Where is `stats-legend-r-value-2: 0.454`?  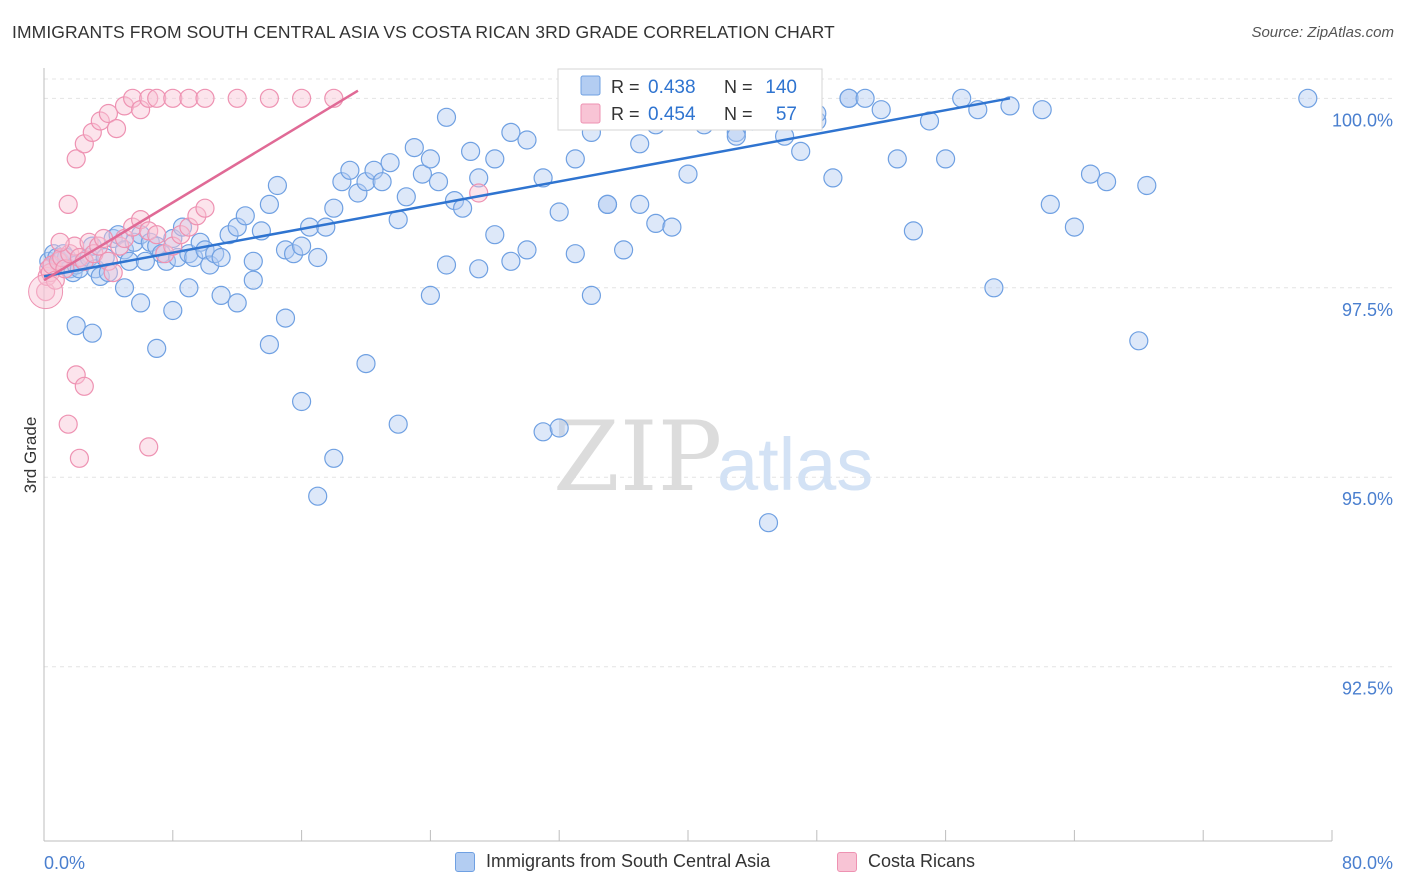 stats-legend-r-value-2: 0.454 is located at coordinates (672, 114).